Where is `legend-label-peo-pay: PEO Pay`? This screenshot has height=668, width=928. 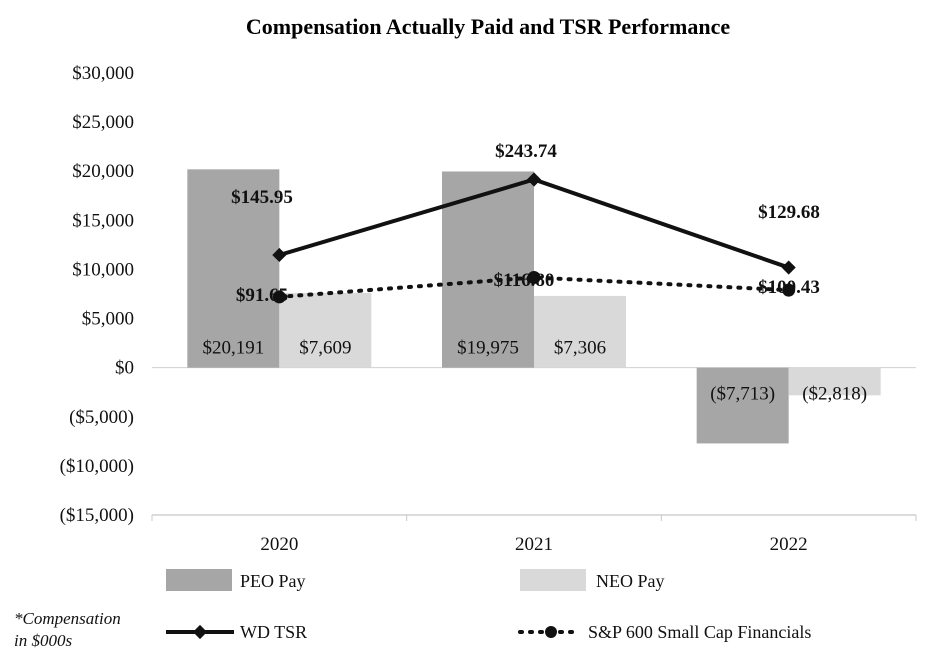 legend-label-peo-pay: PEO Pay is located at coordinates (273, 581).